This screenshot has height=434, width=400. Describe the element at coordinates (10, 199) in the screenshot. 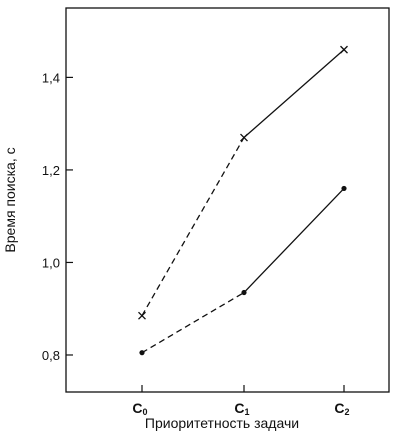

I see `y-axis-label: Время поиска, с` at that location.